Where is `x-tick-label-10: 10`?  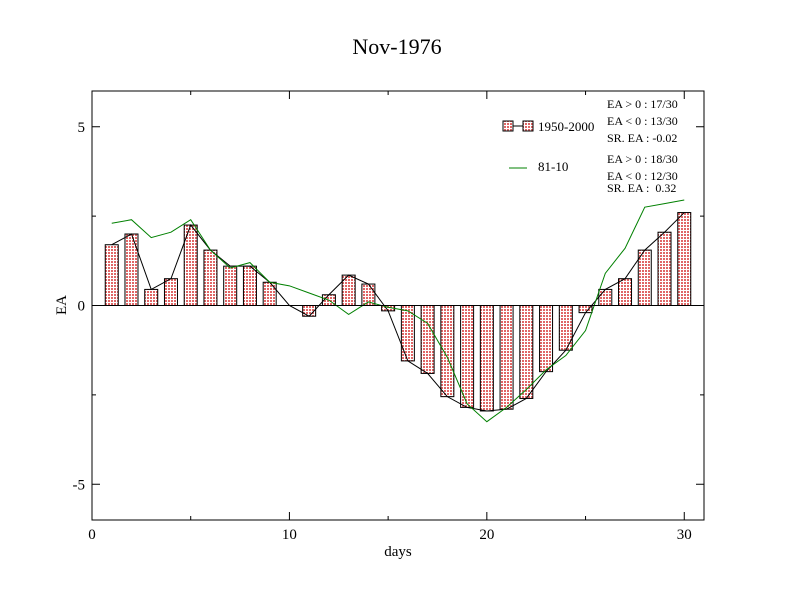 x-tick-label-10: 10 is located at coordinates (289, 535).